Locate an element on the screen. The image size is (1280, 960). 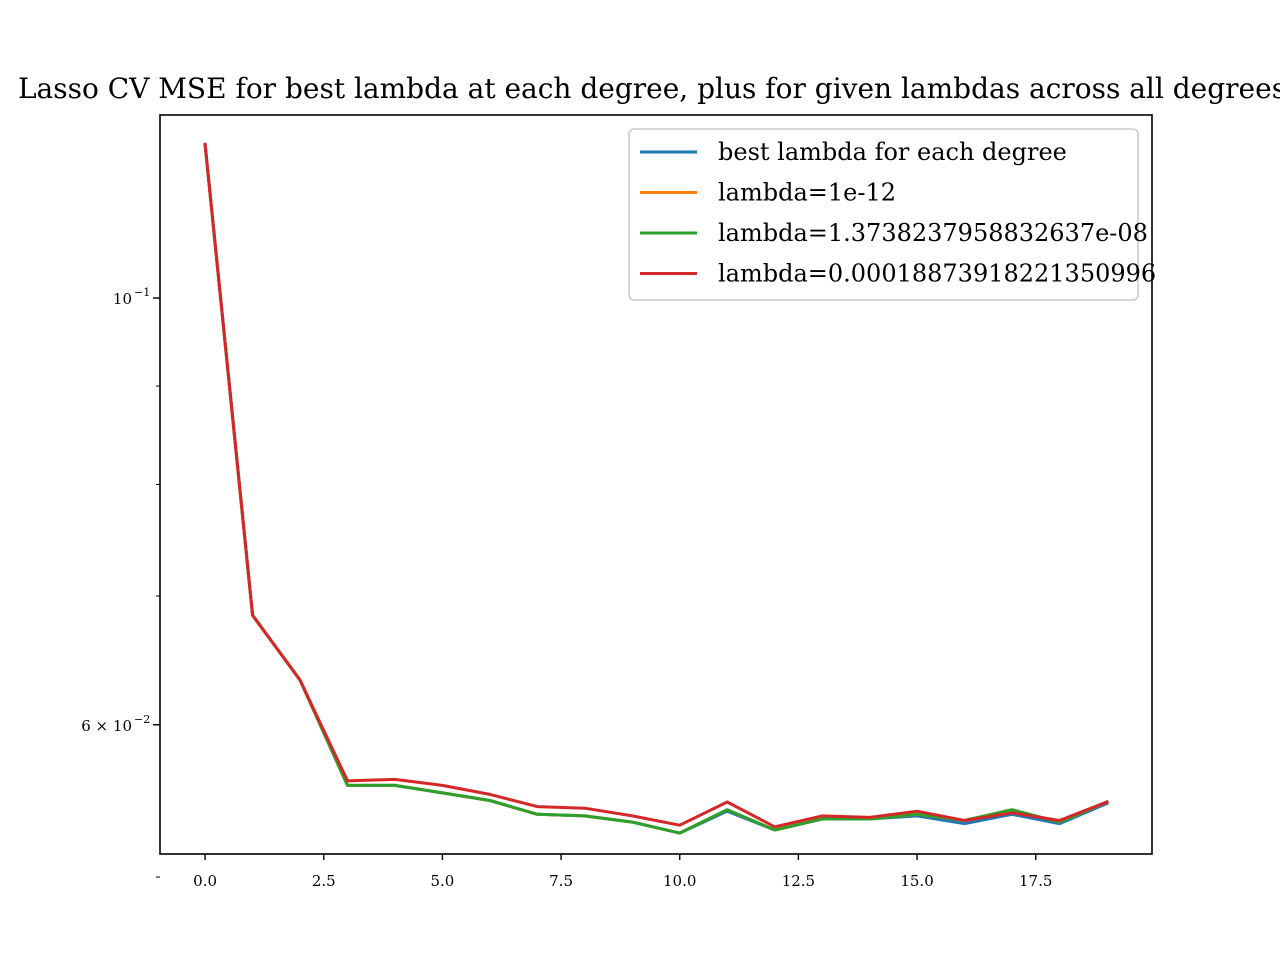
legend-label-0: best lambda for each degree is located at coordinates (892, 152).